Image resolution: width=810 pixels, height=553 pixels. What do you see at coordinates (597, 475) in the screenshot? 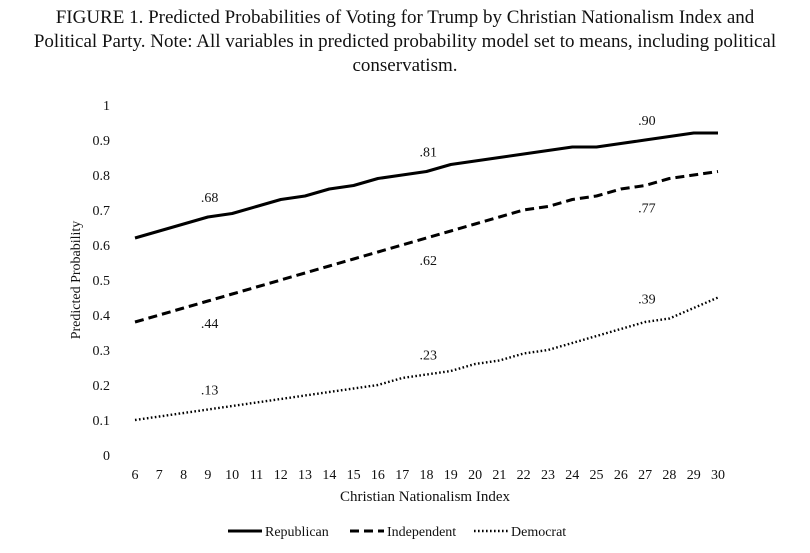
I see `x-tick-label: 25` at bounding box center [597, 475].